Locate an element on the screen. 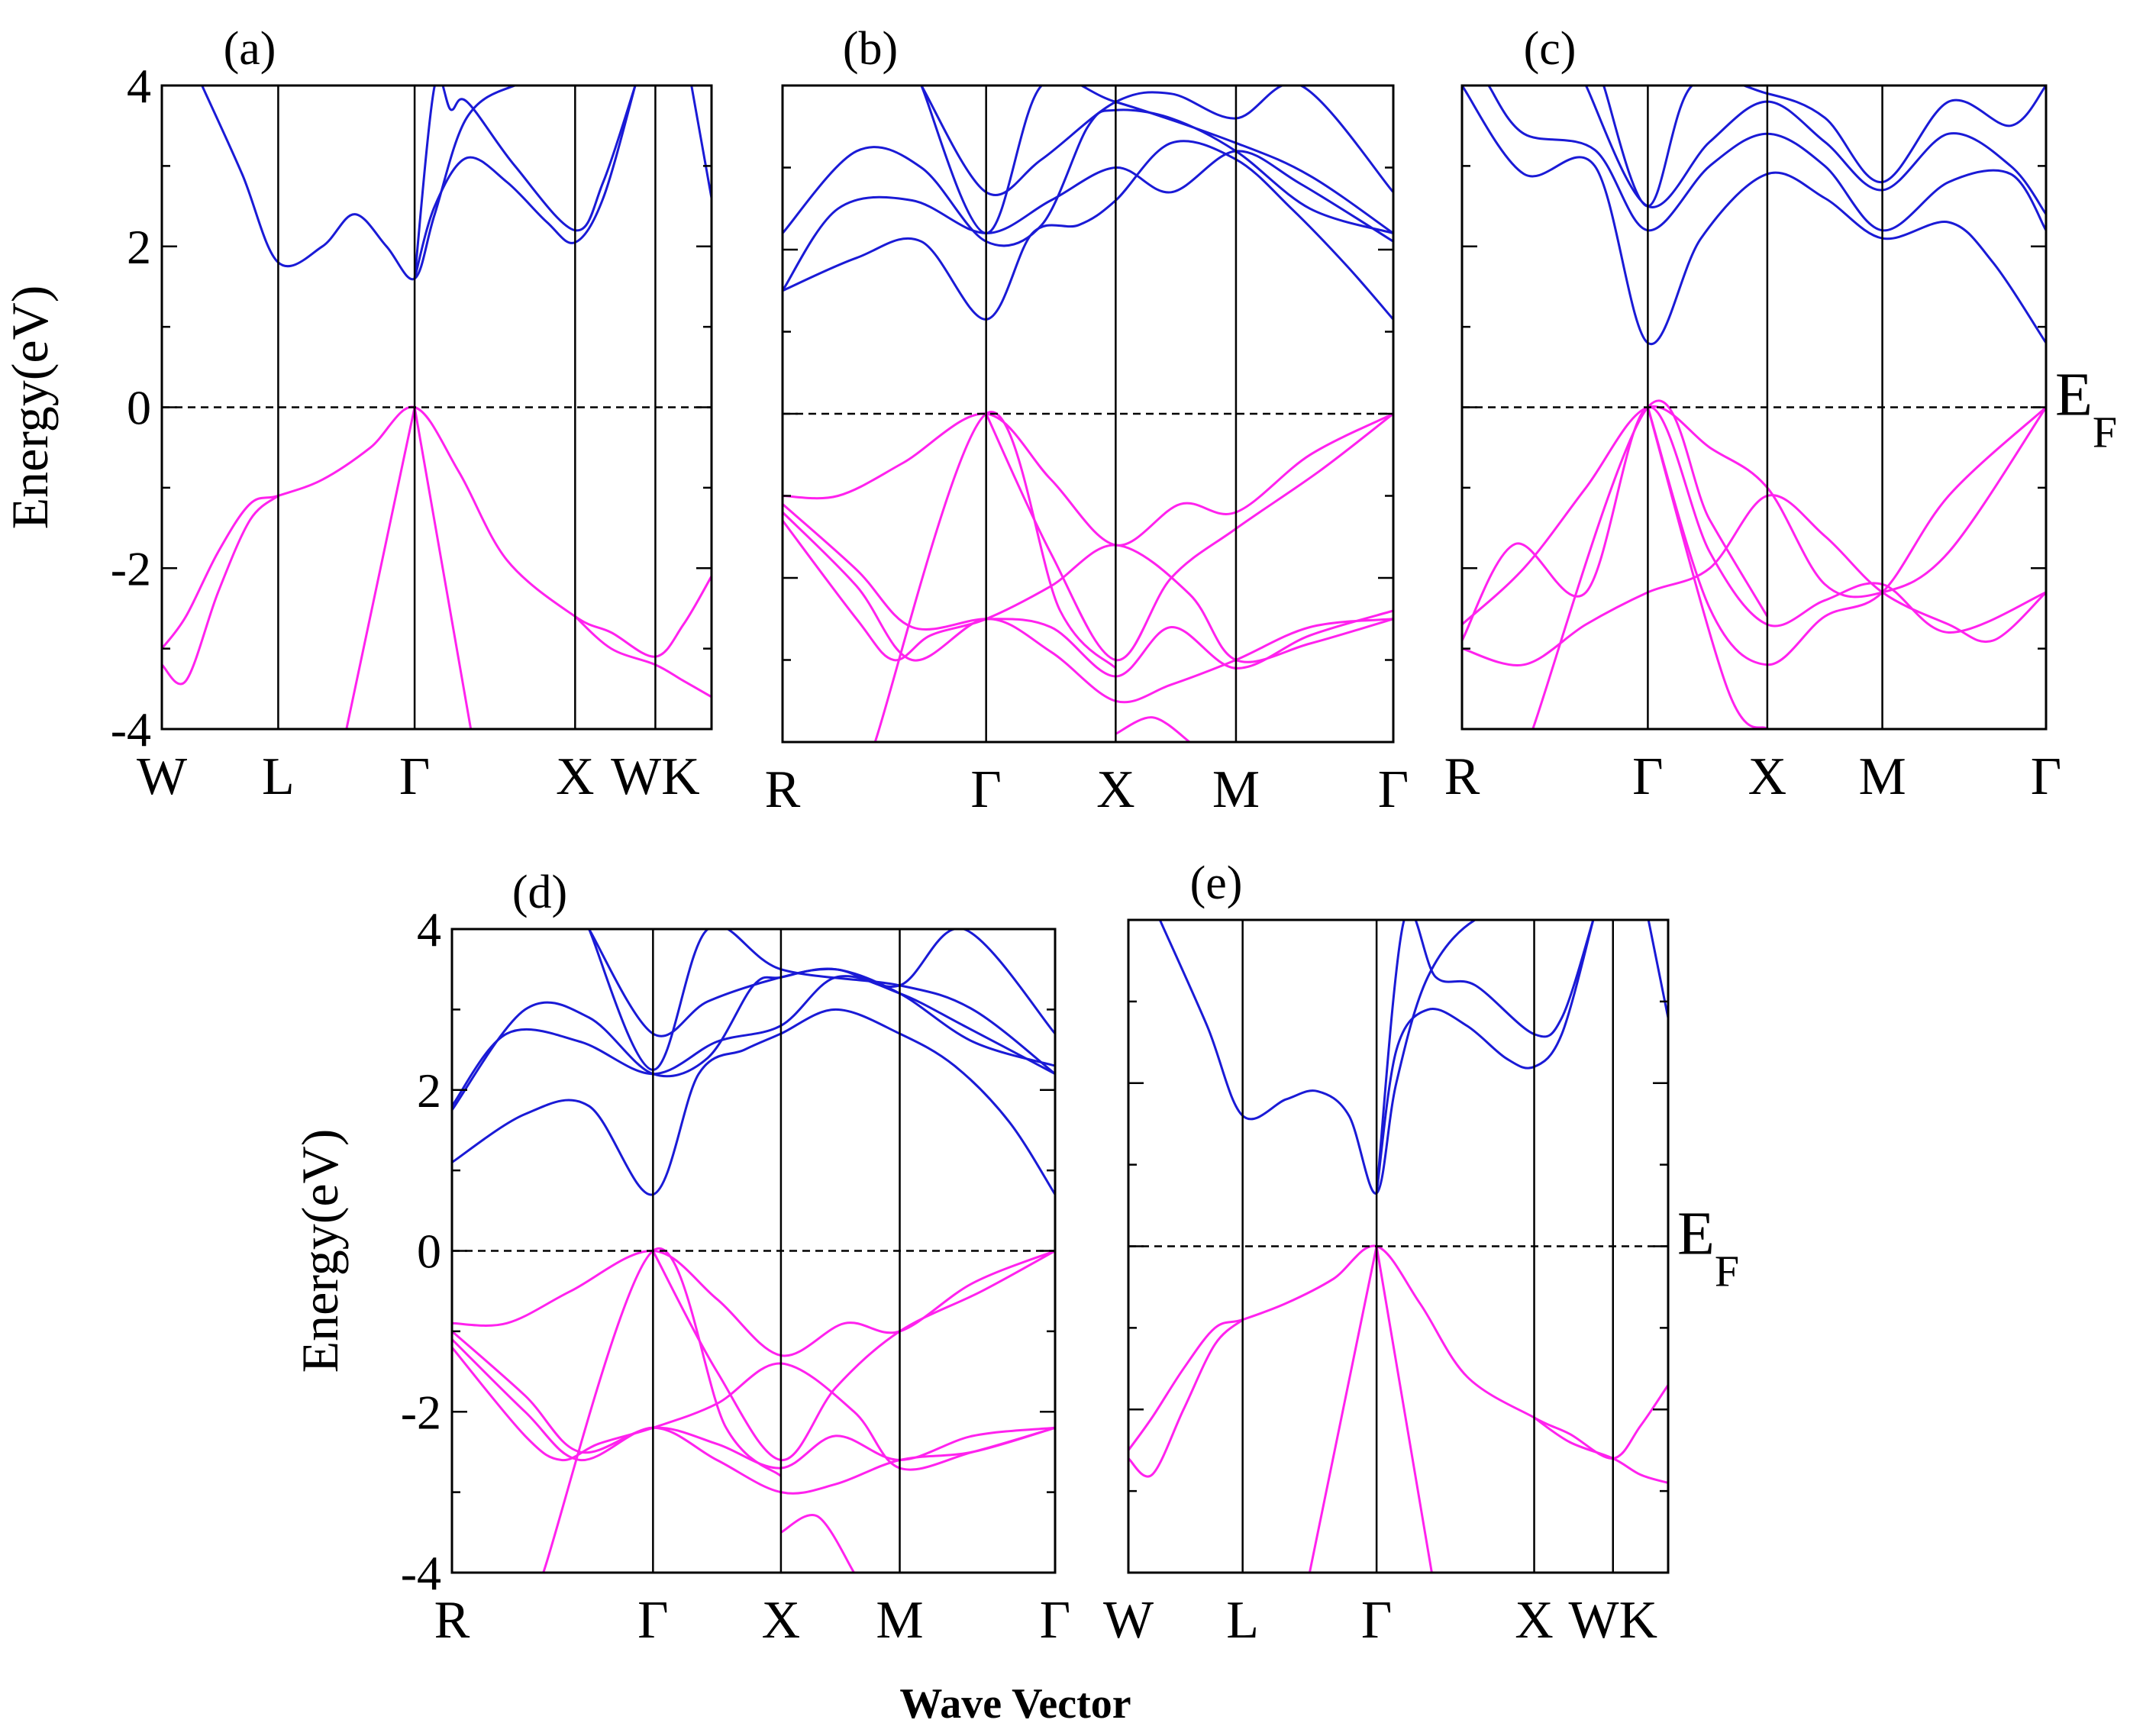 The height and width of the screenshot is (1736, 2143). panel-c-label: (c) is located at coordinates (1551, 49).